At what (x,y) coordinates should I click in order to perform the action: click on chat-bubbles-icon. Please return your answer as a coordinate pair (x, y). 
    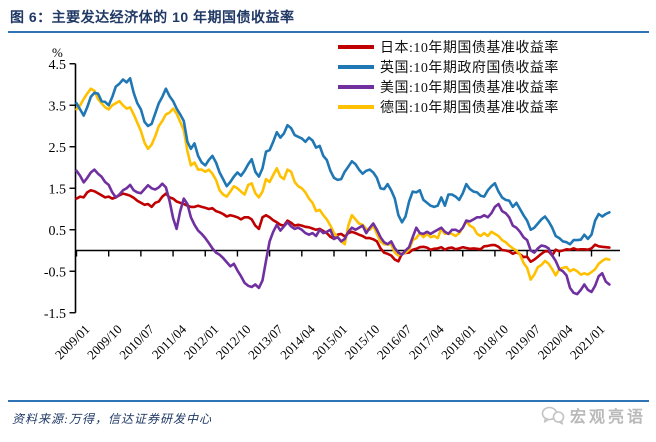
    Looking at the image, I should click on (553, 415).